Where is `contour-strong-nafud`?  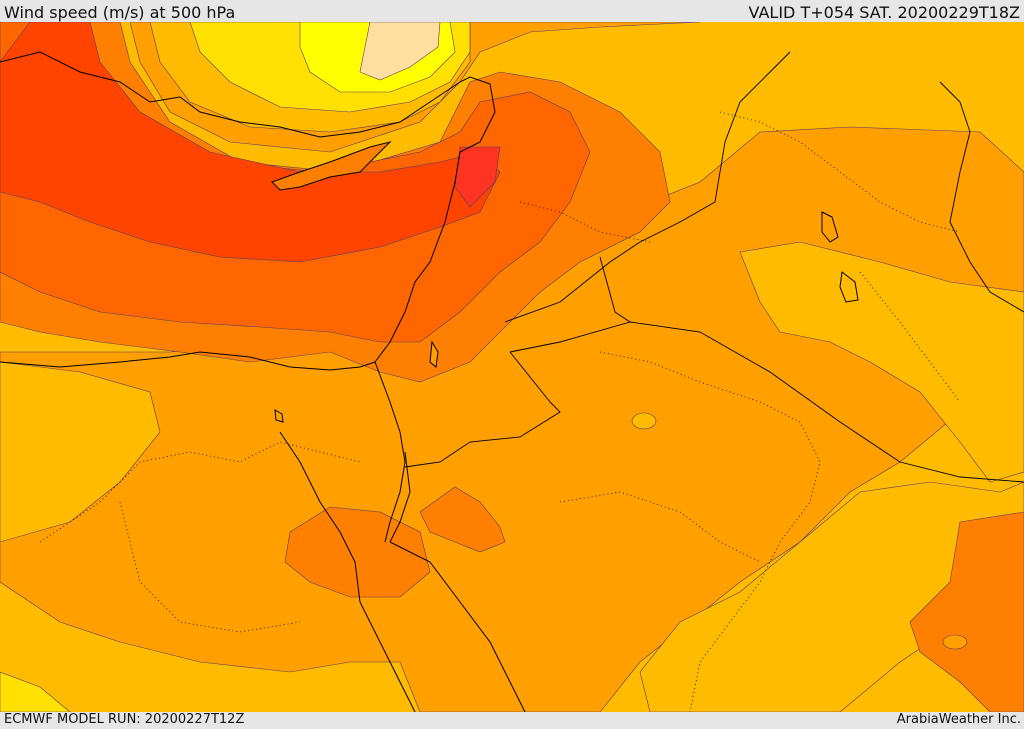 contour-strong-nafud is located at coordinates (462, 519).